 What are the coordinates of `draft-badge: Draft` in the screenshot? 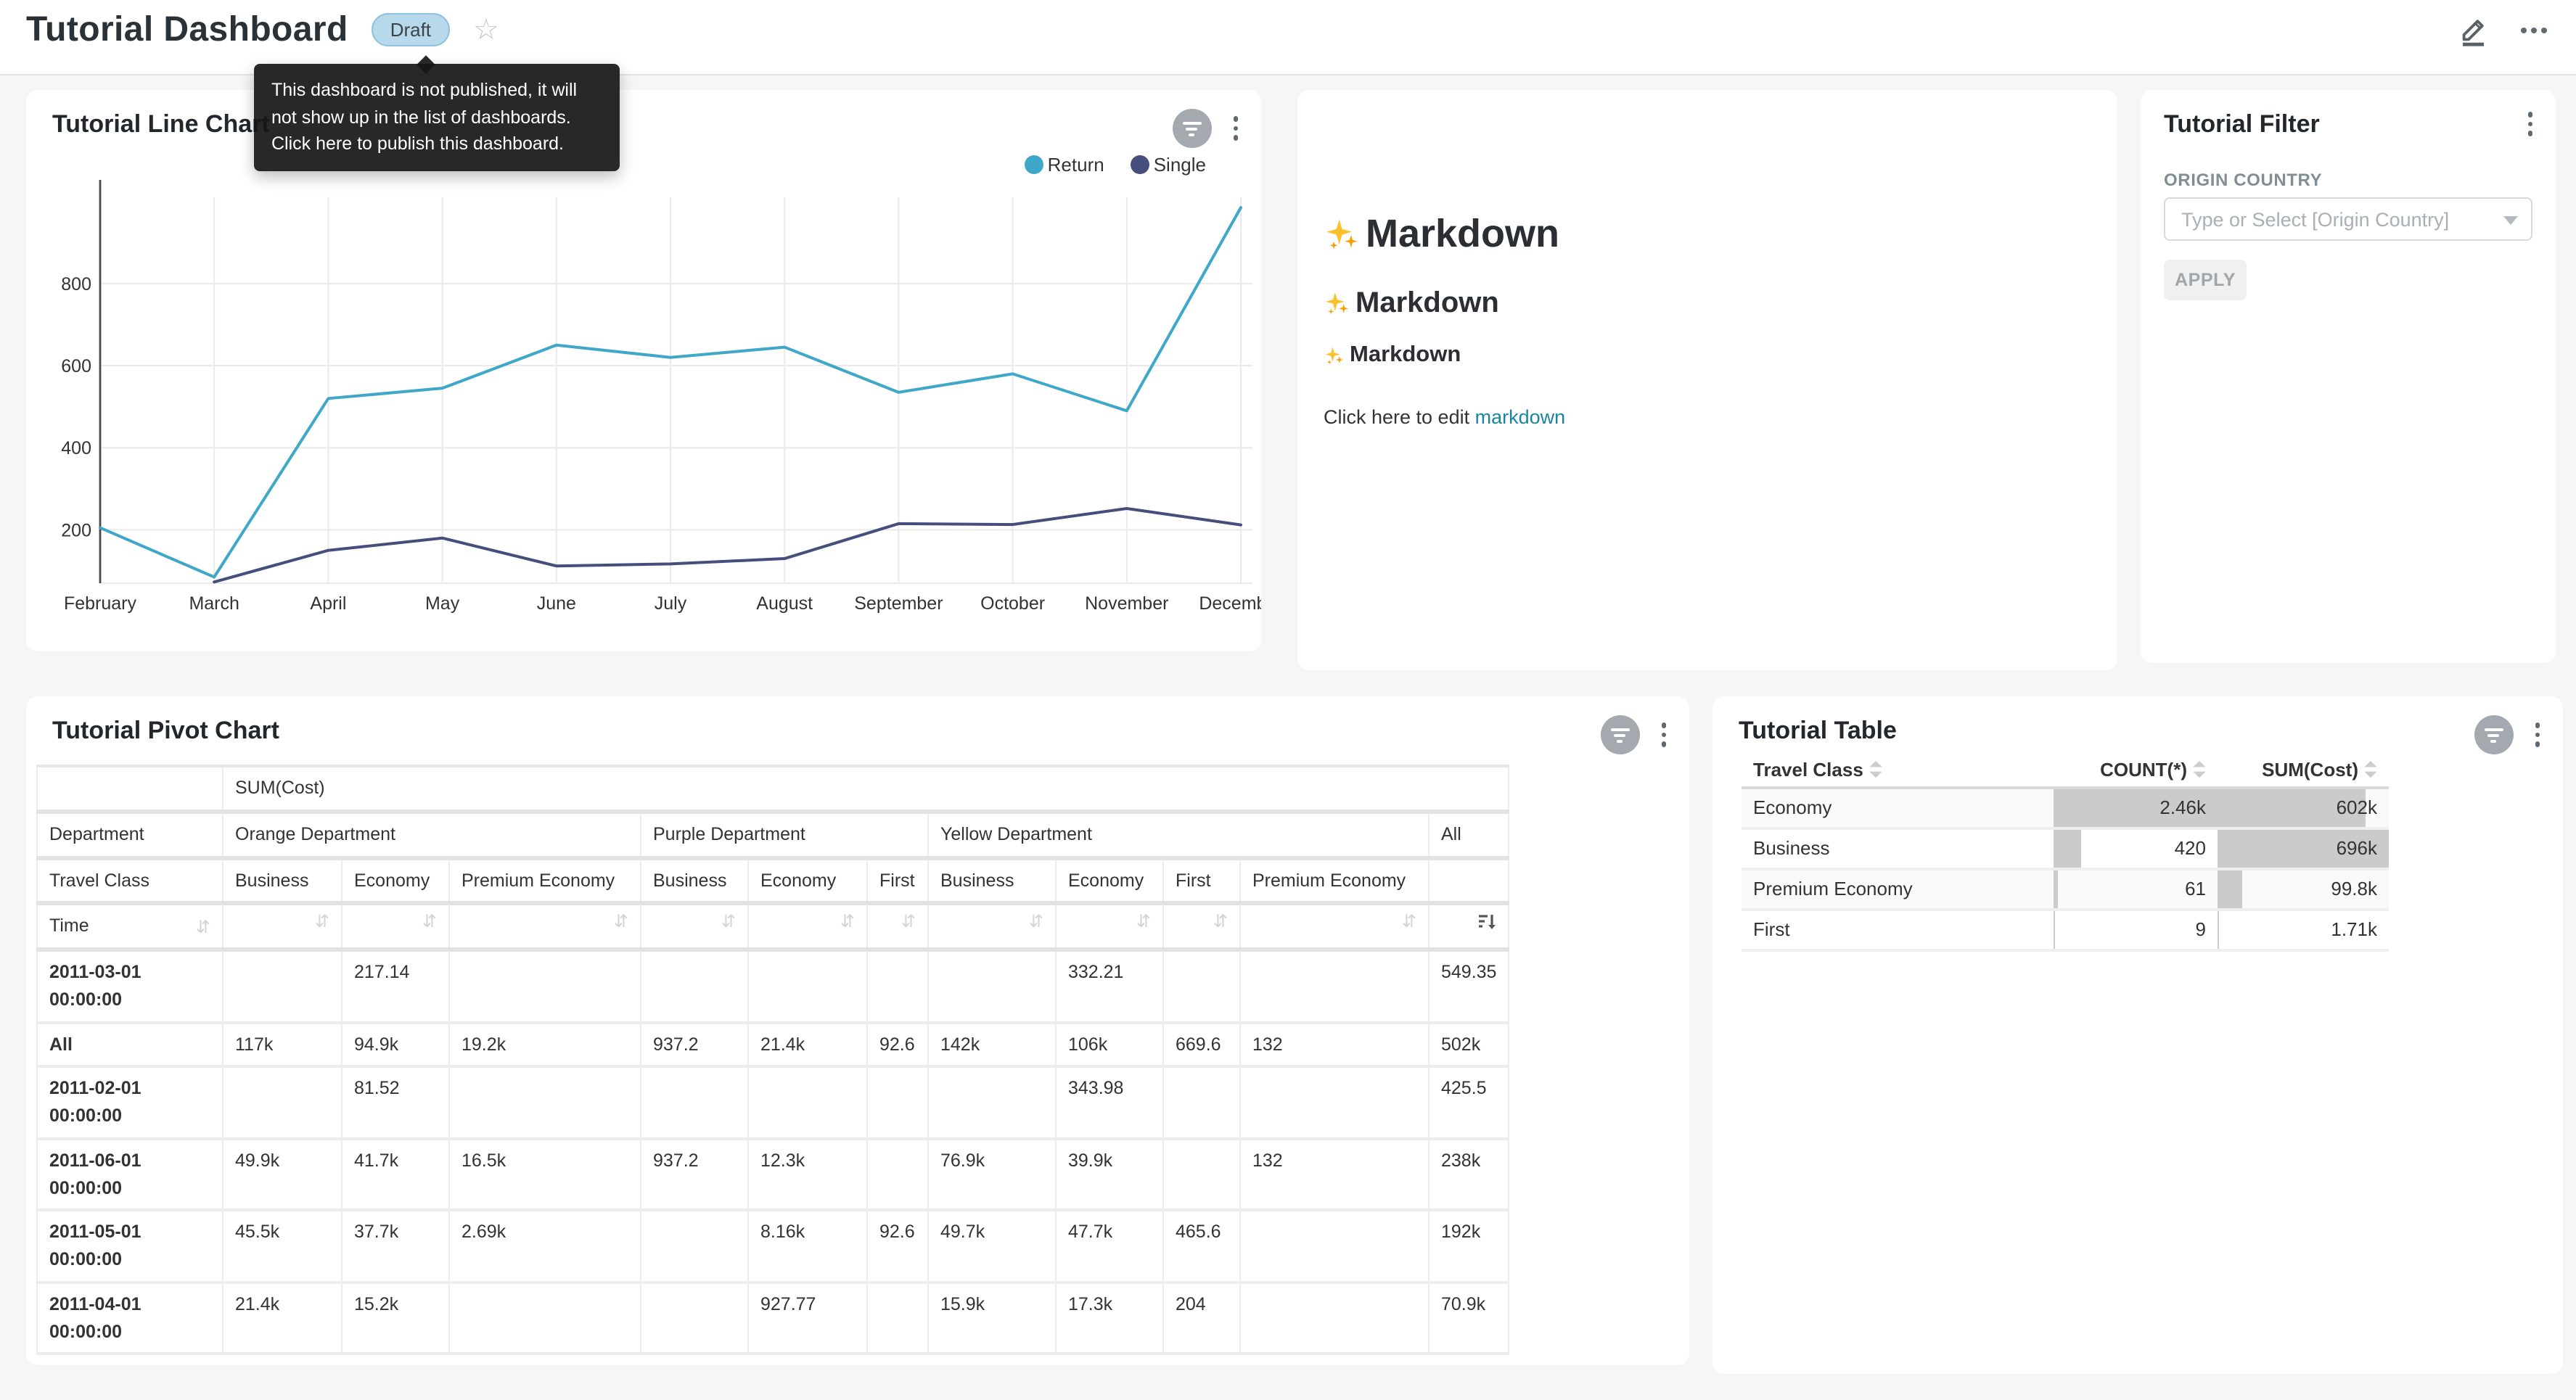 It's located at (411, 30).